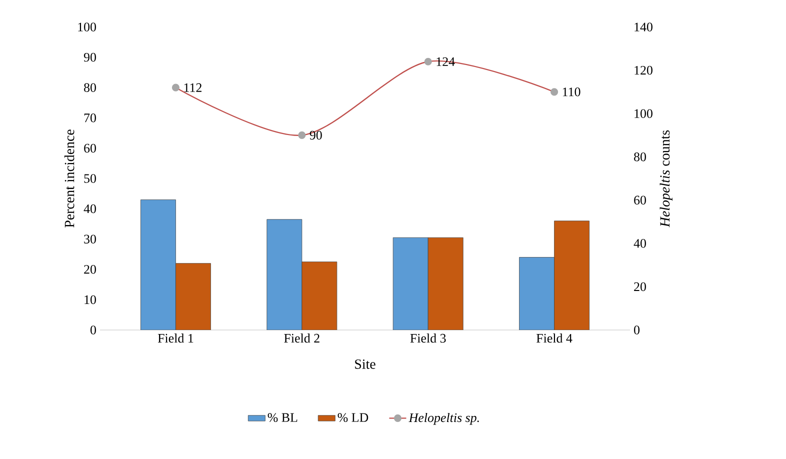  What do you see at coordinates (554, 338) in the screenshot?
I see `x-tick-label: Field 4` at bounding box center [554, 338].